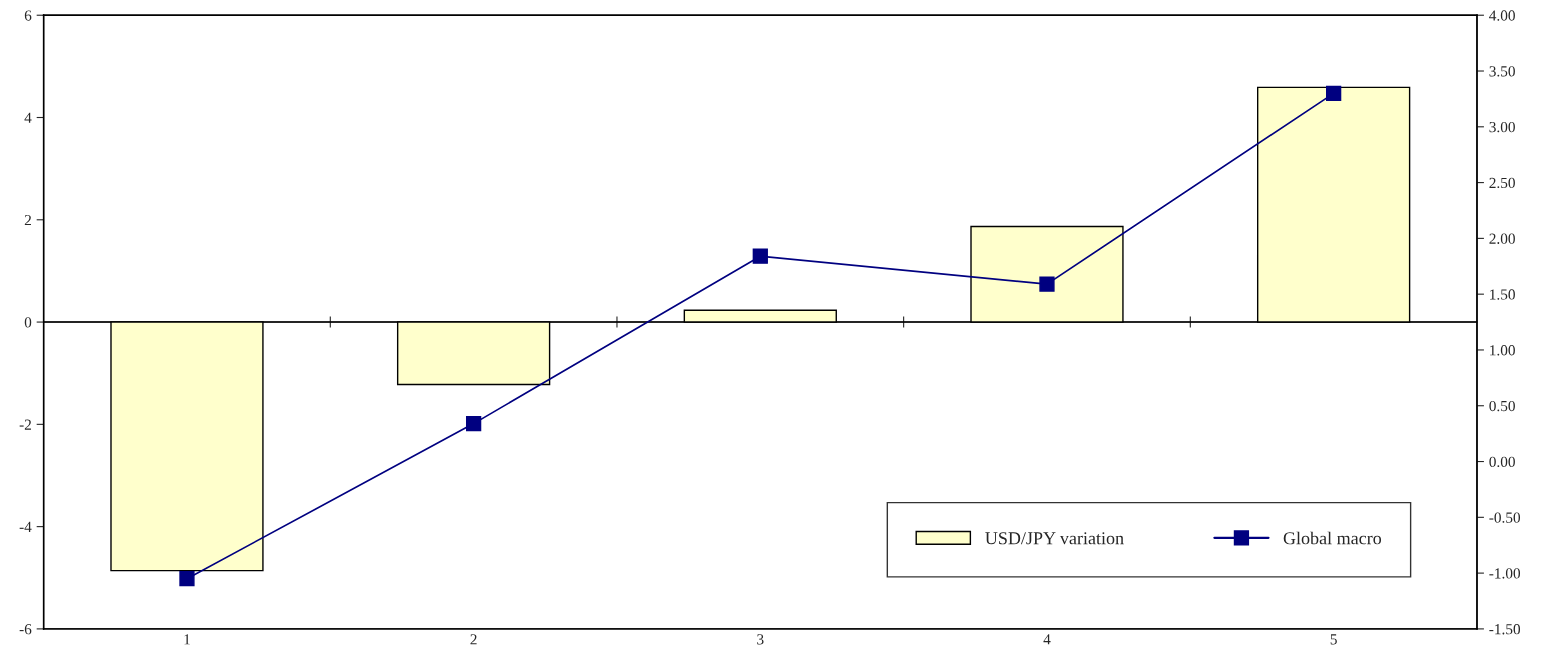  I want to click on legend-label: USD/JPY variation, so click(1054, 538).